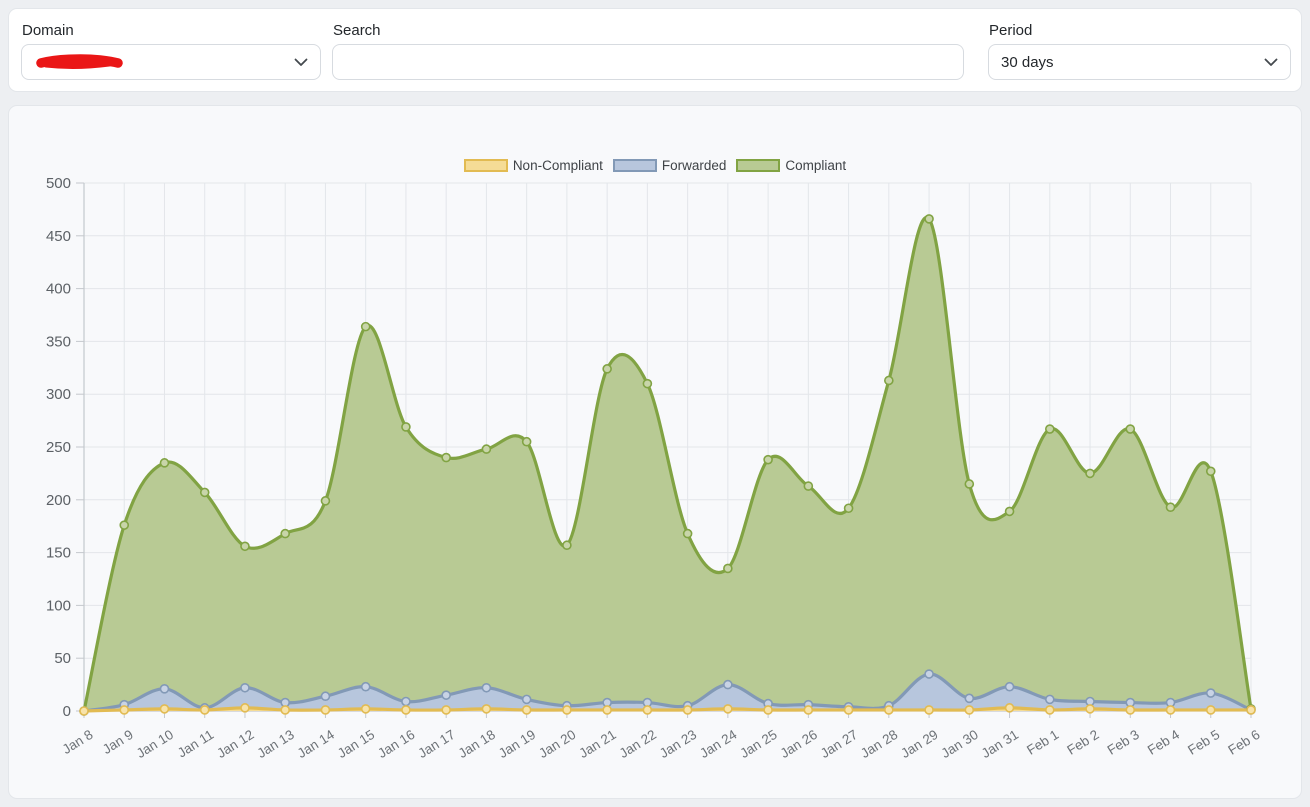  What do you see at coordinates (879, 744) in the screenshot?
I see `svg-text: Jan 28` at bounding box center [879, 744].